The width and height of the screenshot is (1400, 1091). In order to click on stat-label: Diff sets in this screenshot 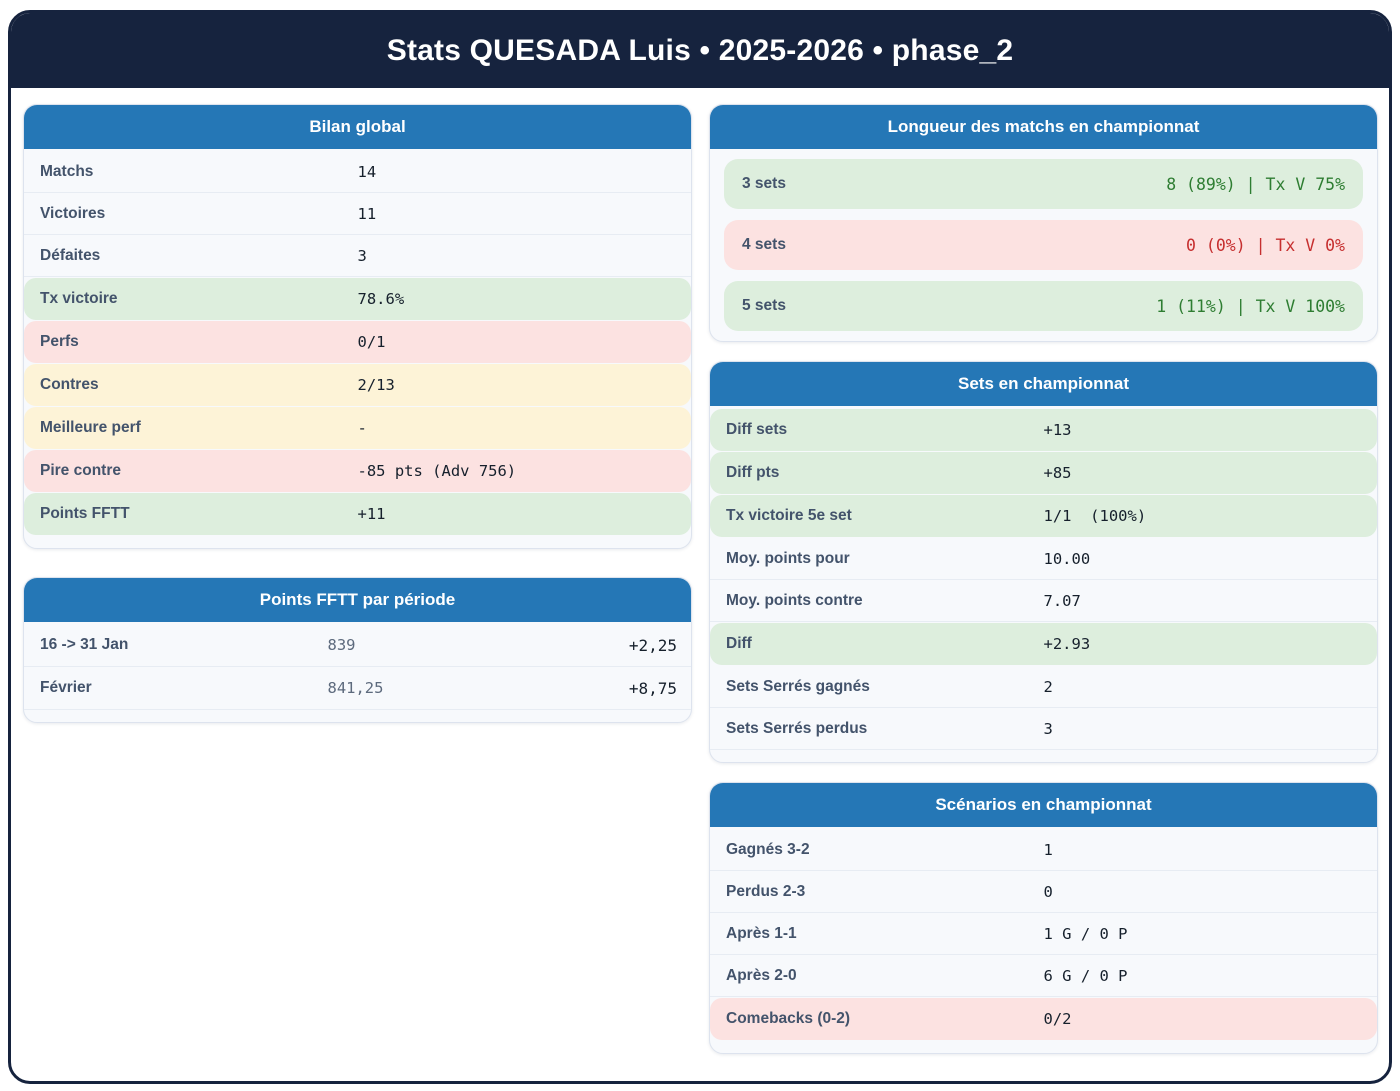, I will do `click(757, 429)`.